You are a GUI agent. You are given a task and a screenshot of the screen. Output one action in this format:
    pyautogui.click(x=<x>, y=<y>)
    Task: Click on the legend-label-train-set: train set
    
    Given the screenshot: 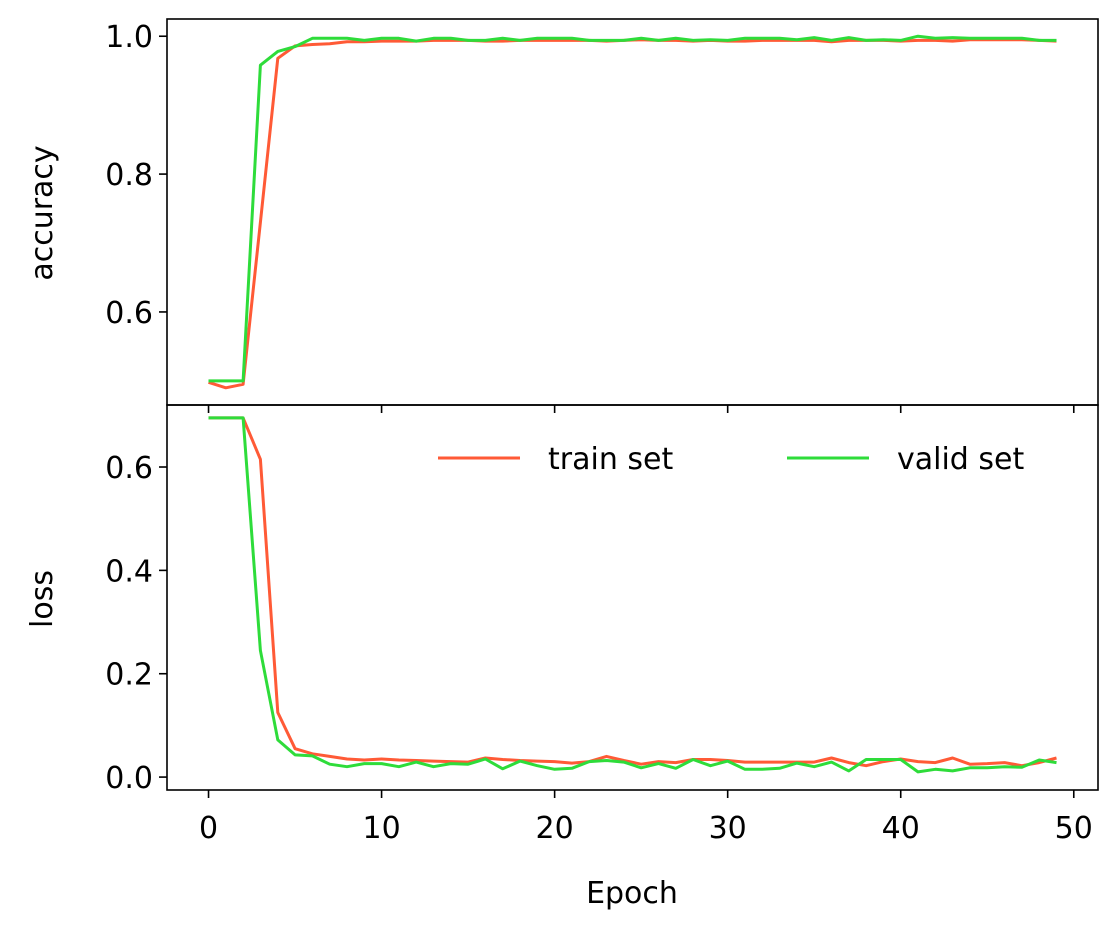 What is the action you would take?
    pyautogui.click(x=610, y=459)
    